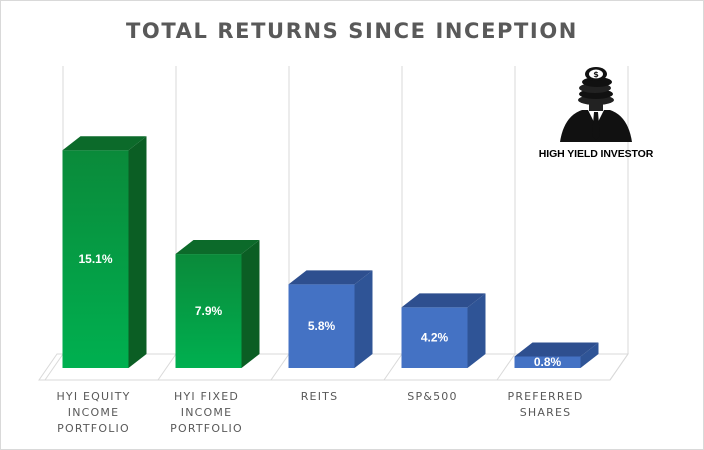  I want to click on bar: 15.1%, so click(104, 252).